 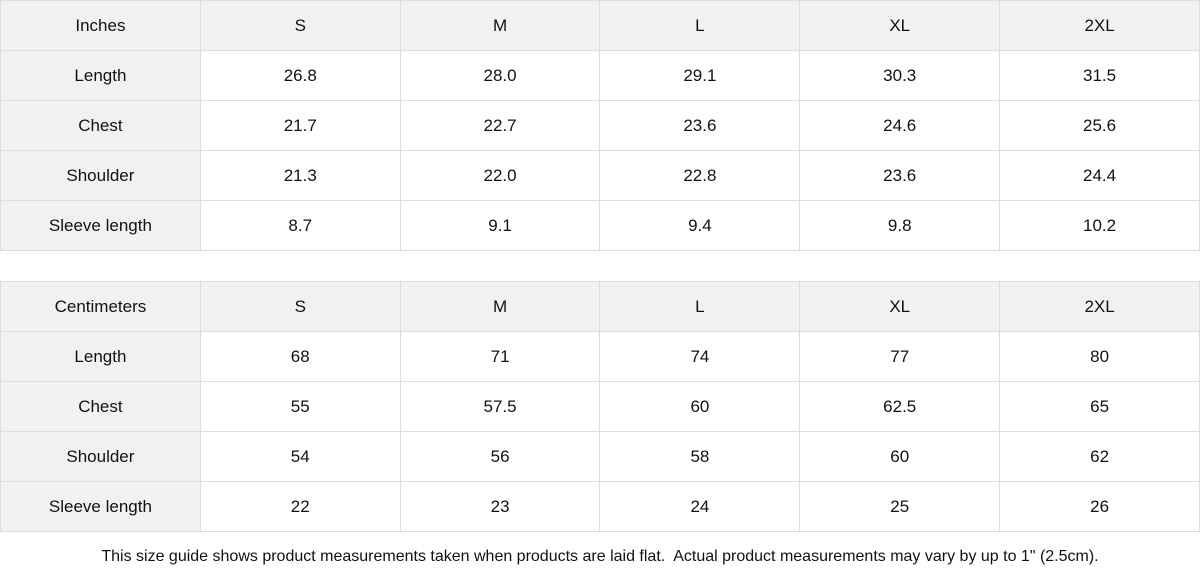 I want to click on size-table-inches-header: Inches S M L XL 2XL, so click(x=600, y=25).